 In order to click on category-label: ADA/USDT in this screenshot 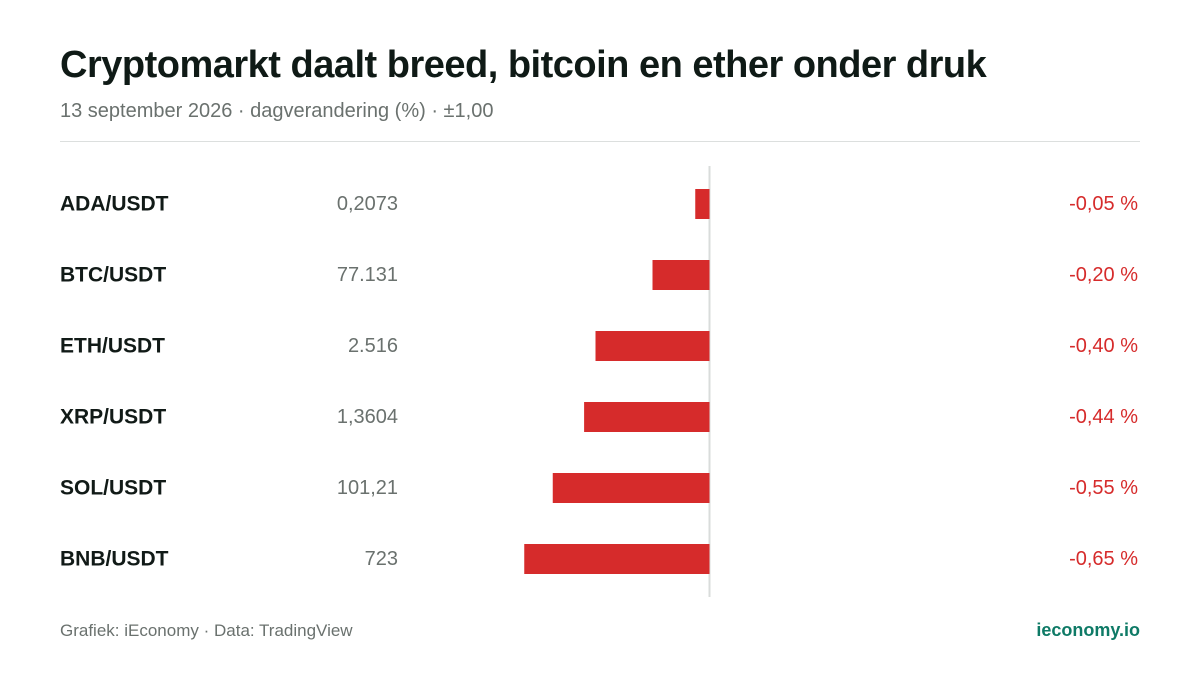, I will do `click(114, 204)`.